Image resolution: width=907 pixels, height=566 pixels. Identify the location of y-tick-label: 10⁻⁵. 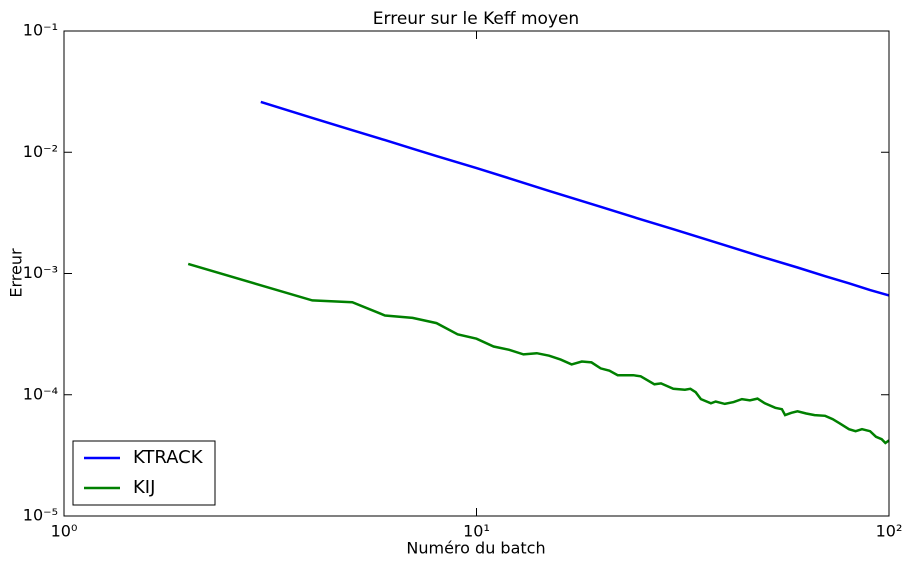
(40, 515).